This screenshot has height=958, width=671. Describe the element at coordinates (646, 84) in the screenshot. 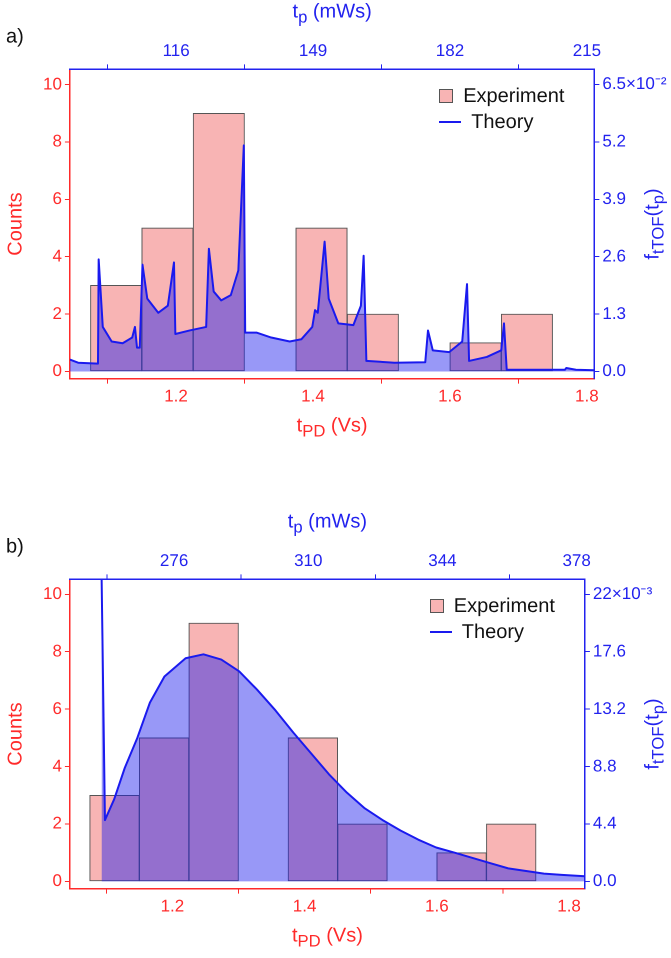

I see `text: ×10⁻²` at that location.